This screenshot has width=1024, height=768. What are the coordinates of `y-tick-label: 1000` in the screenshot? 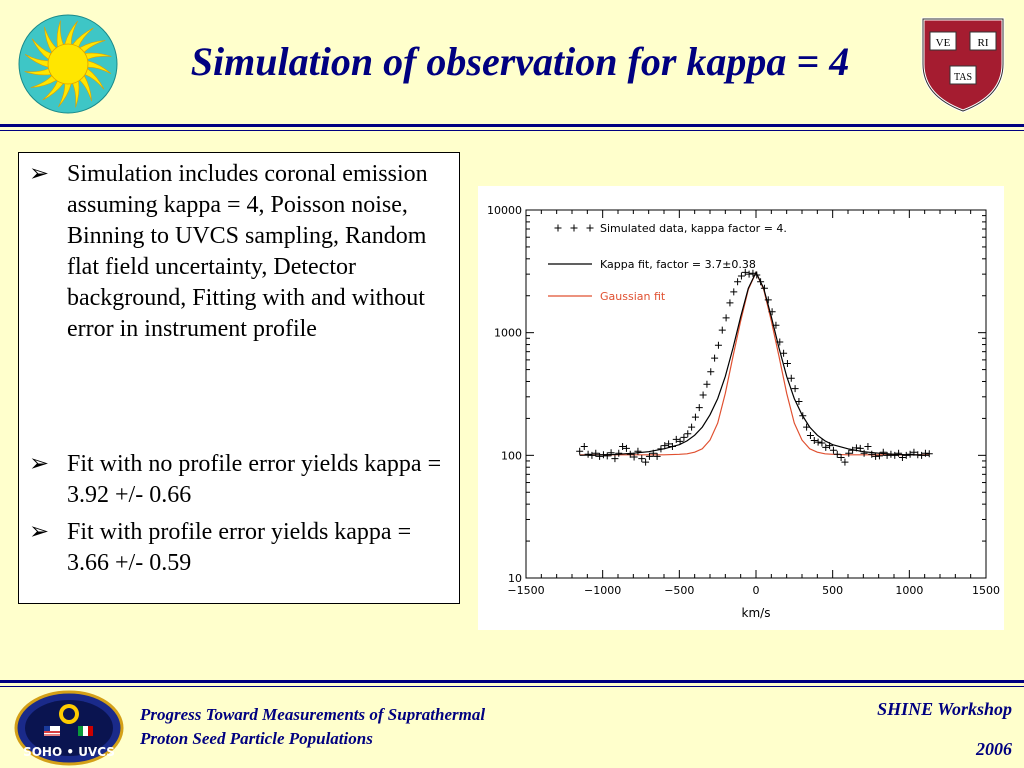 It's located at (508, 333).